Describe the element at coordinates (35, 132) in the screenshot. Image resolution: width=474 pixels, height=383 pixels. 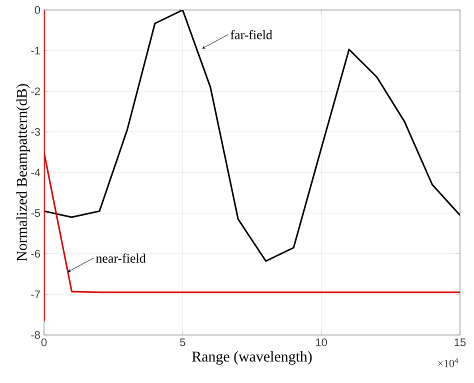
I see `y-tick-label: -3` at that location.